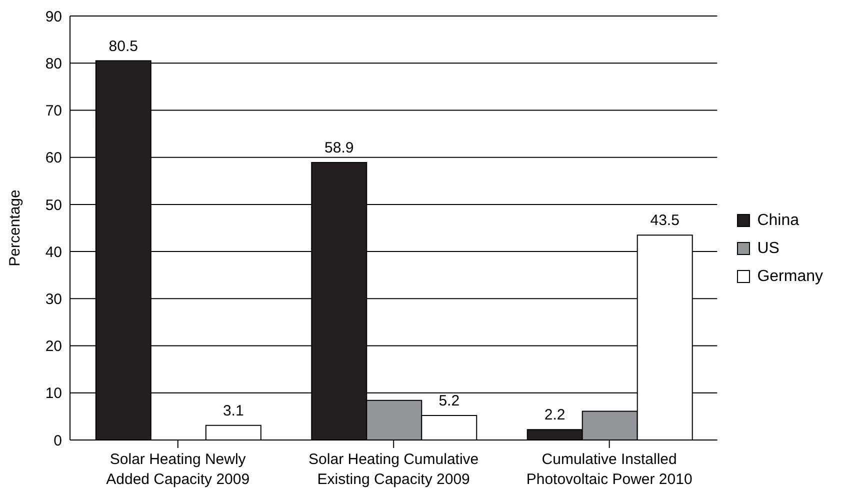 Image resolution: width=841 pixels, height=498 pixels. Describe the element at coordinates (339, 148) in the screenshot. I see `data-label: 58.9` at that location.